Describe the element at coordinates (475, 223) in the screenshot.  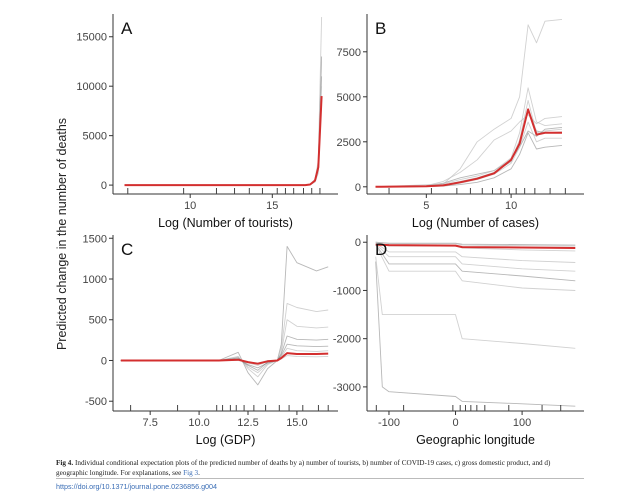
I see `panel-b-x-axis-label: Log (Number of cases)` at that location.